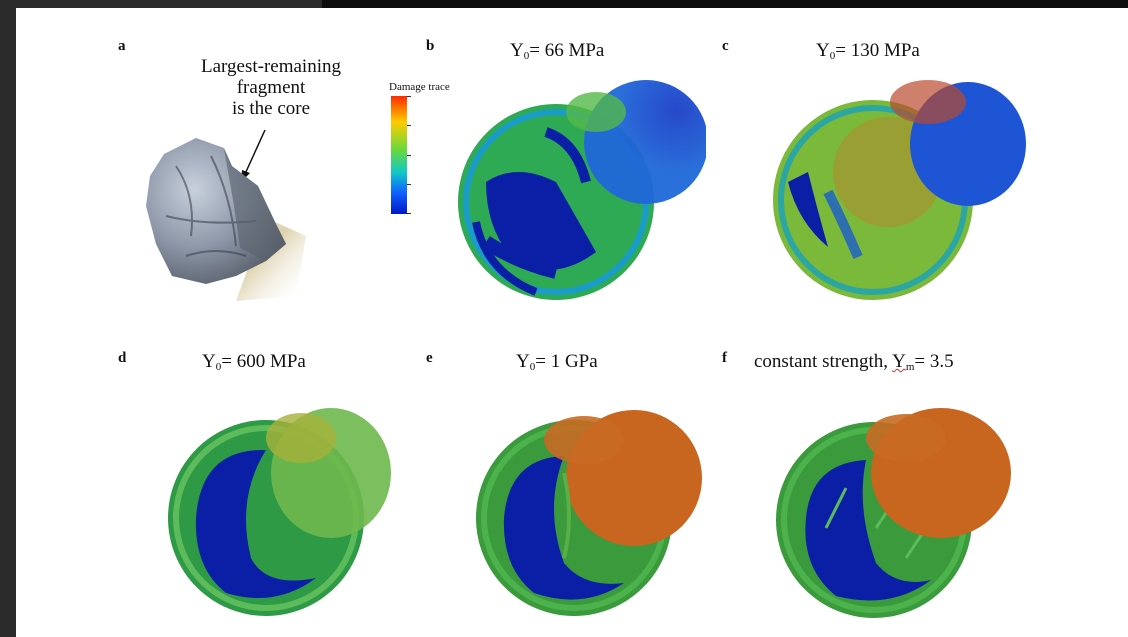  Describe the element at coordinates (271, 66) in the screenshot. I see `annotation-line-1: Largest-remaining` at that location.